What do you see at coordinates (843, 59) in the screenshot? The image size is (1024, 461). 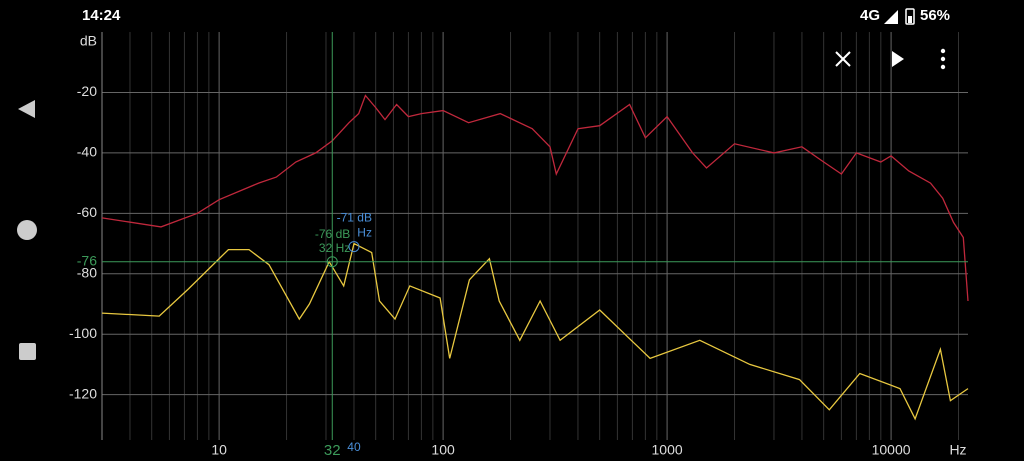 I see `close-button` at bounding box center [843, 59].